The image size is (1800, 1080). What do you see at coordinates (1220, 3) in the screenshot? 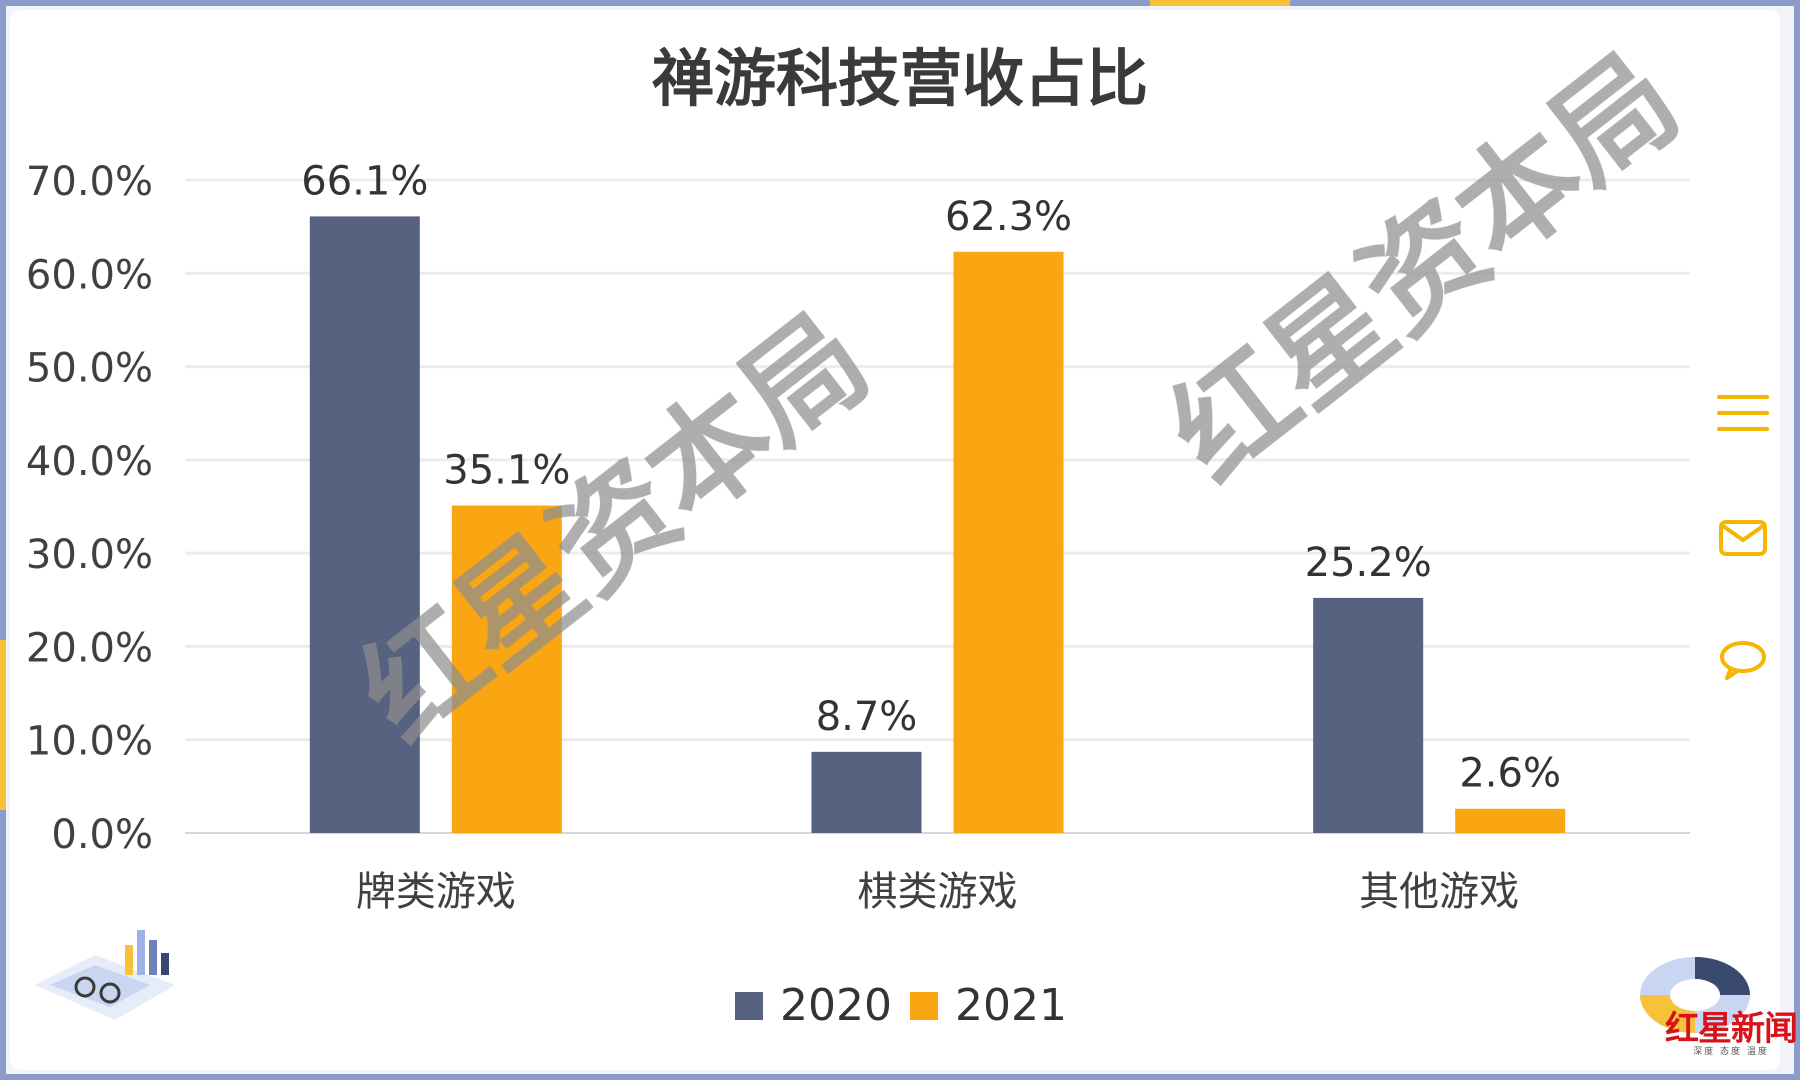
I see `frame-top-yellow-accent` at bounding box center [1220, 3].